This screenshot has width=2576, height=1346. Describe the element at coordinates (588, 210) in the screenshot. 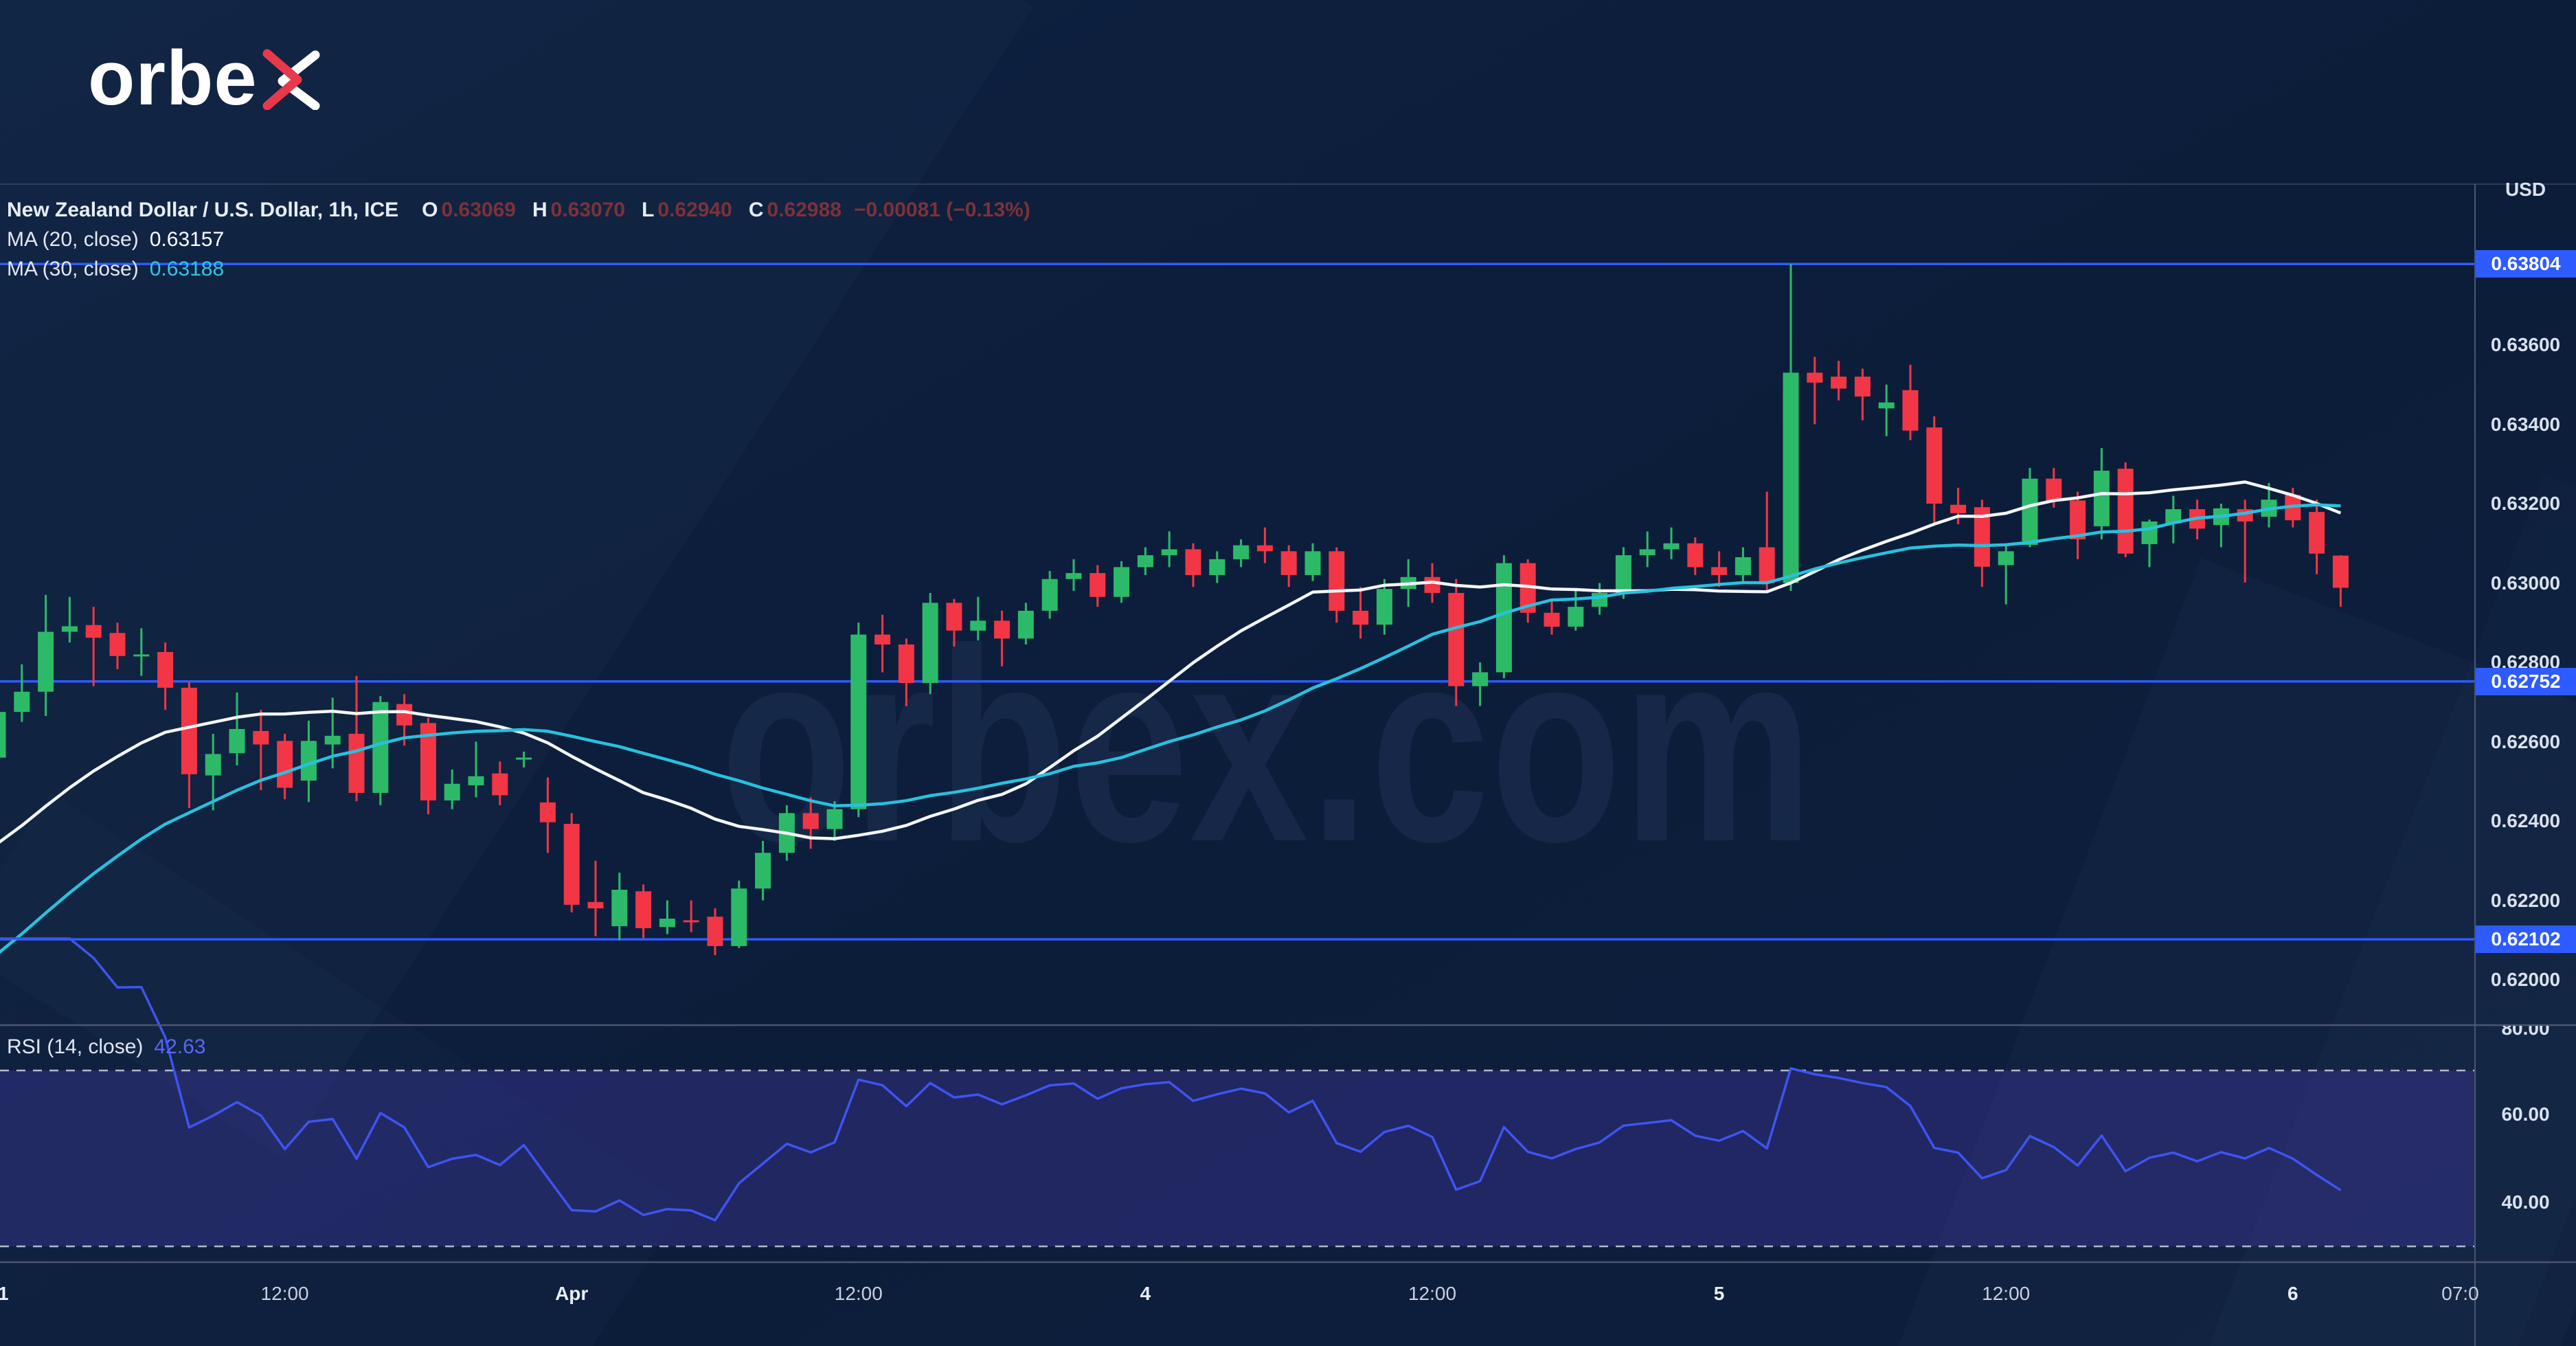

I see `high-value: 0.63070` at that location.